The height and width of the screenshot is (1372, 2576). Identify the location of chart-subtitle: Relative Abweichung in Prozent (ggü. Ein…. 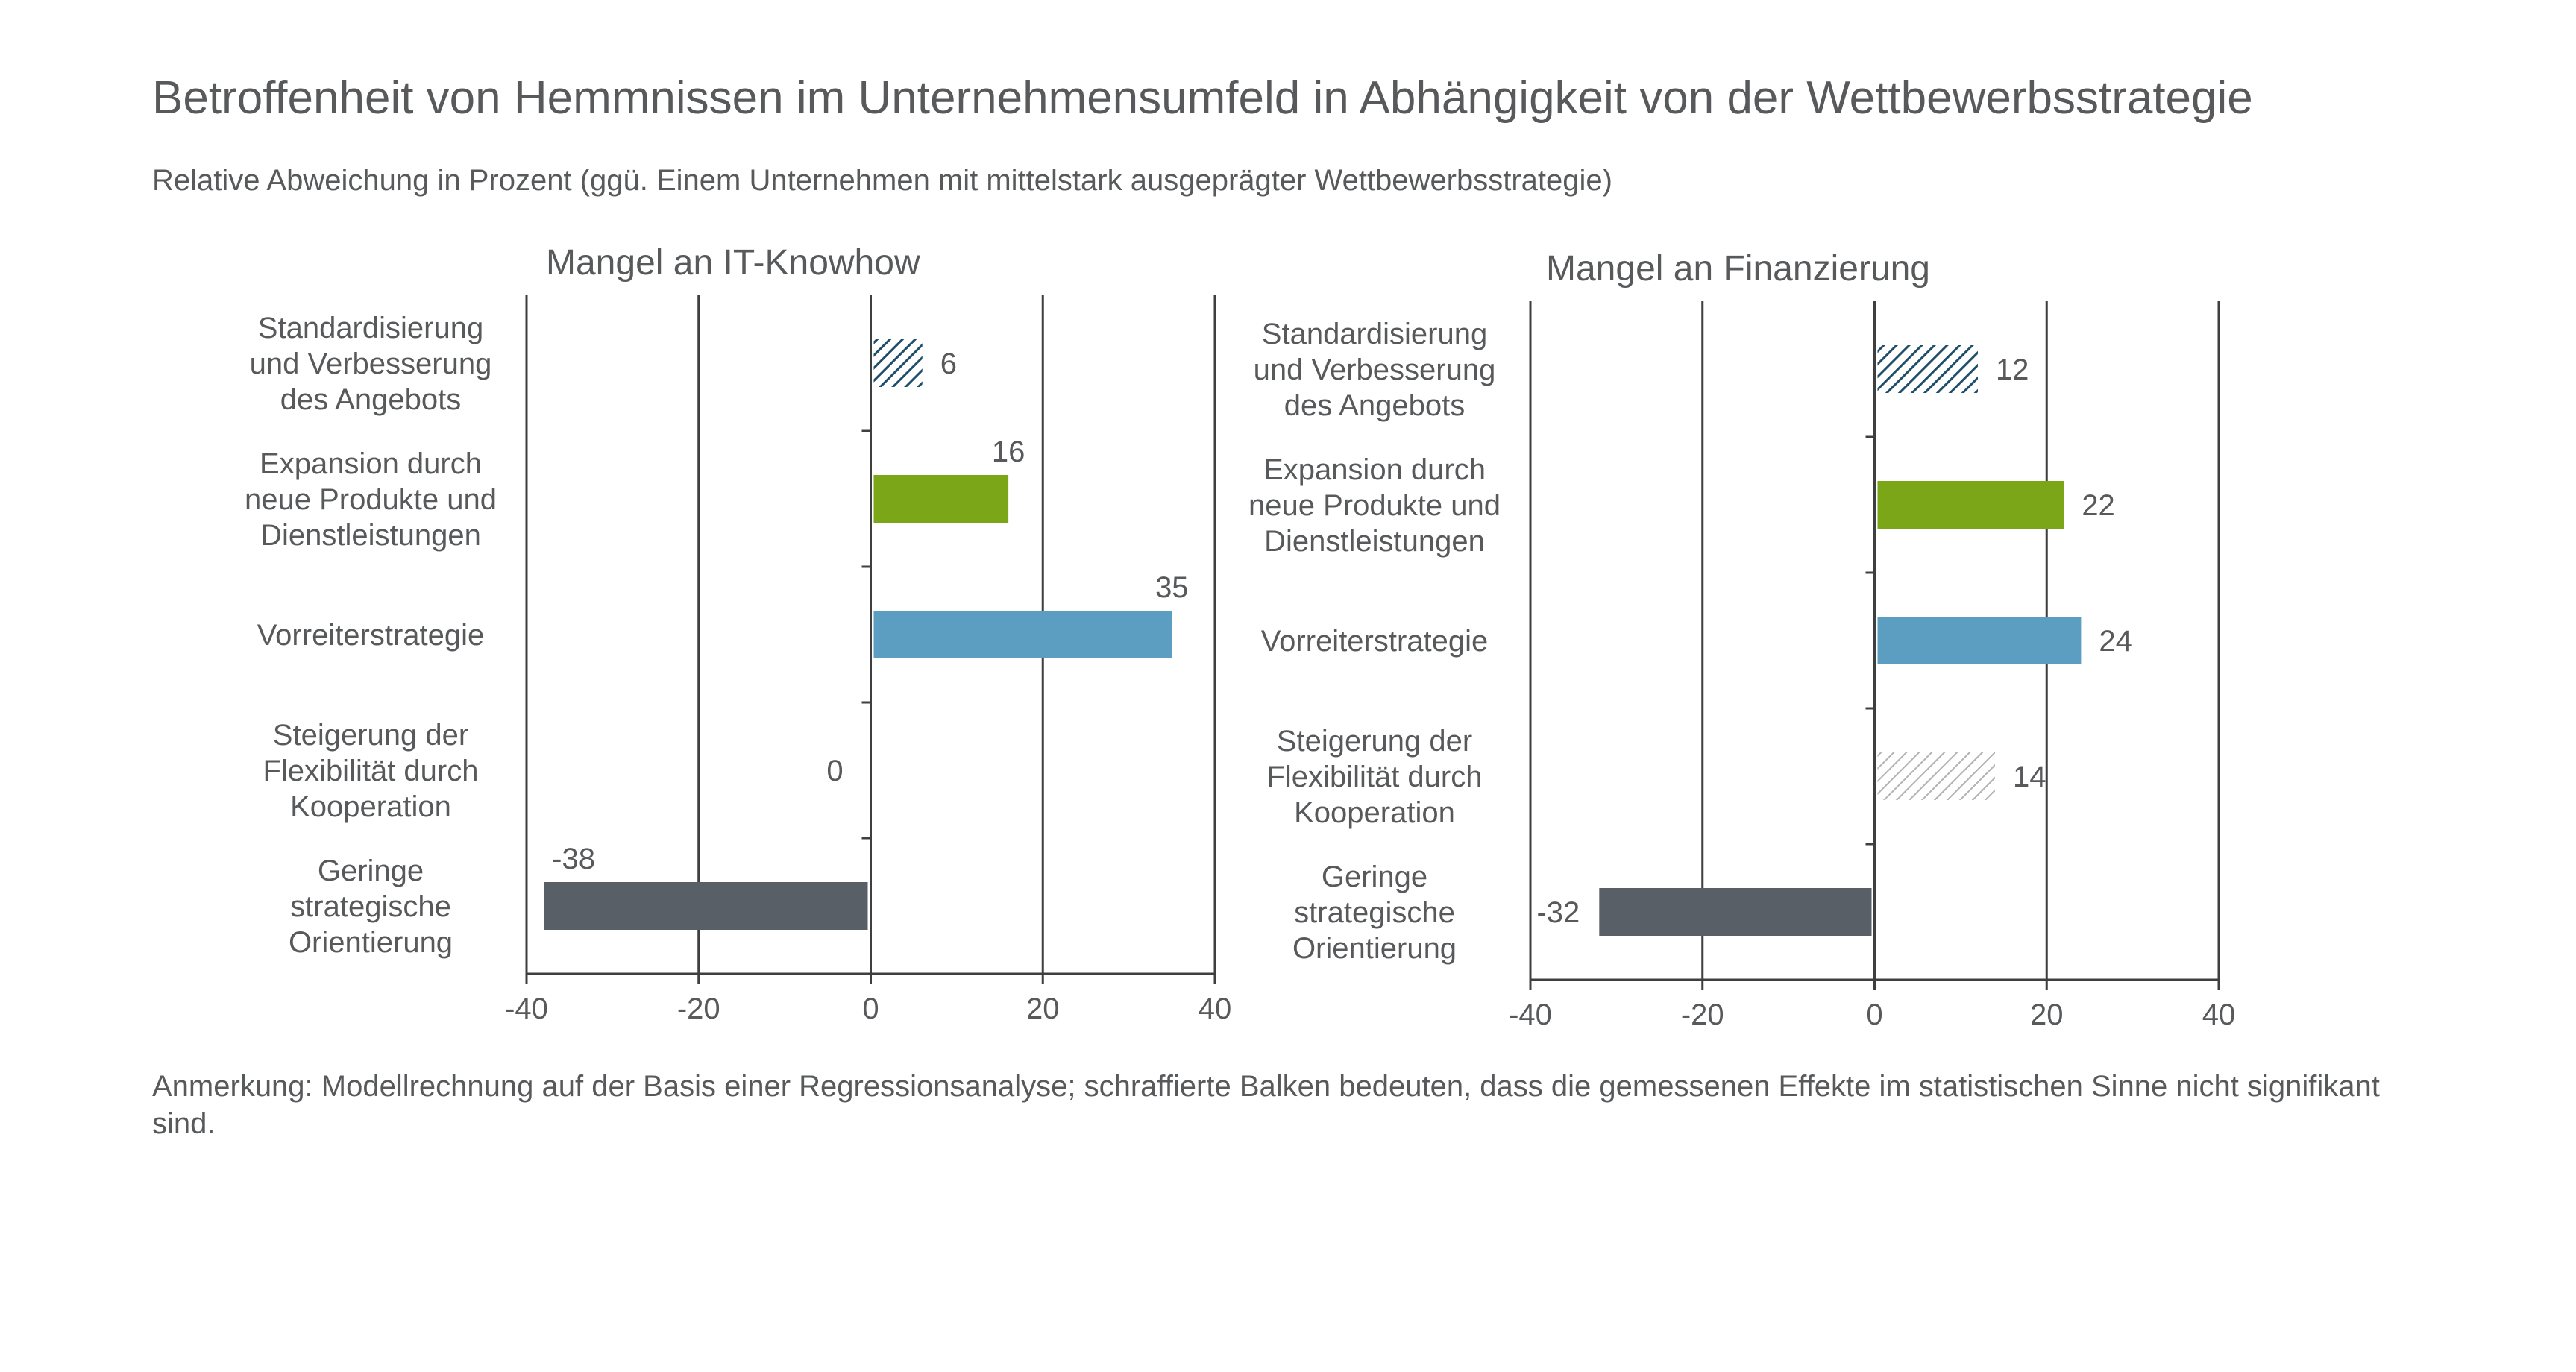
(882, 180).